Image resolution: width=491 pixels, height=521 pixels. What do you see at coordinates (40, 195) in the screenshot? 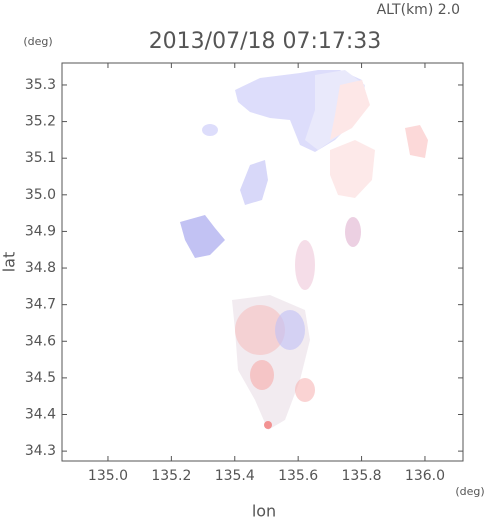
I see `y-tick-label: 35.0` at bounding box center [40, 195].